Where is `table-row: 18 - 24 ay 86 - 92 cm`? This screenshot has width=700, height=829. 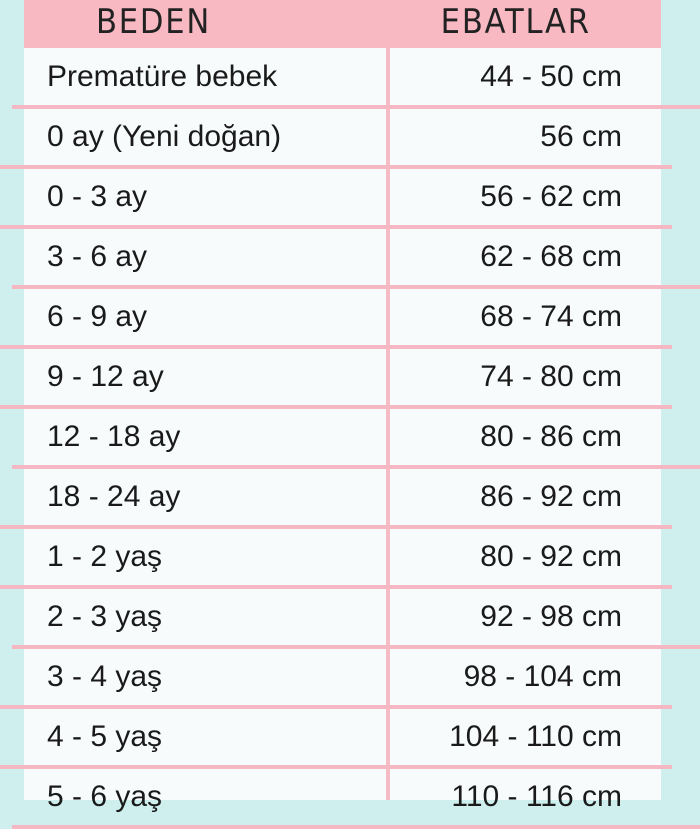 table-row: 18 - 24 ay 86 - 92 cm is located at coordinates (350, 497).